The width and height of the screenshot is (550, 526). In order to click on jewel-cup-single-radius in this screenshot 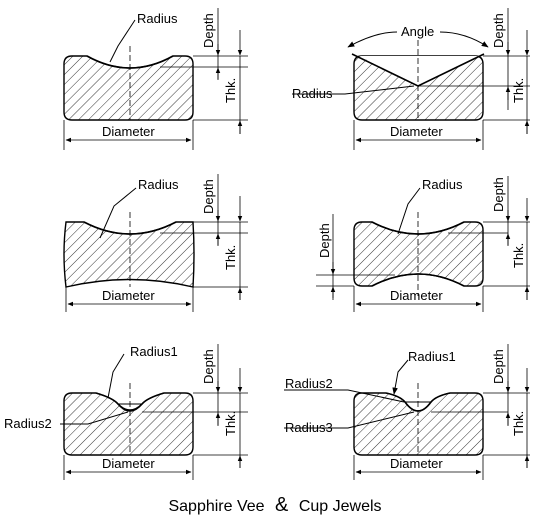, I will do `click(155, 79)`.